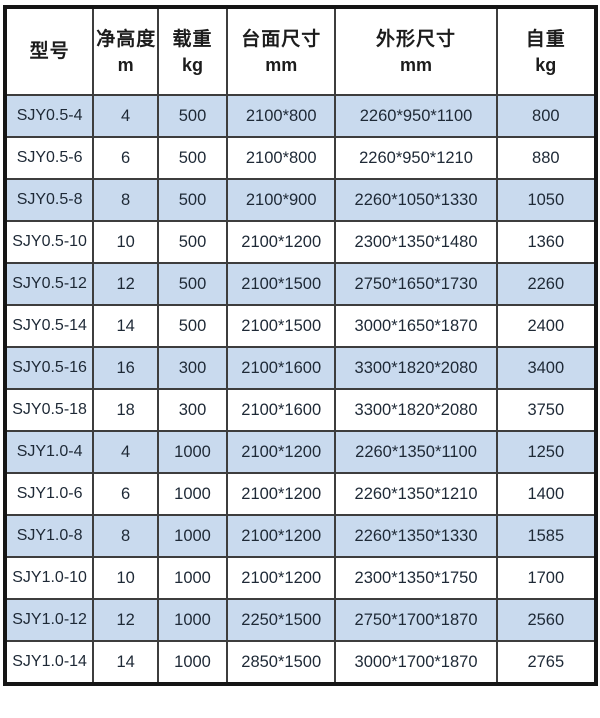  What do you see at coordinates (546, 410) in the screenshot?
I see `value-cell: 3750` at bounding box center [546, 410].